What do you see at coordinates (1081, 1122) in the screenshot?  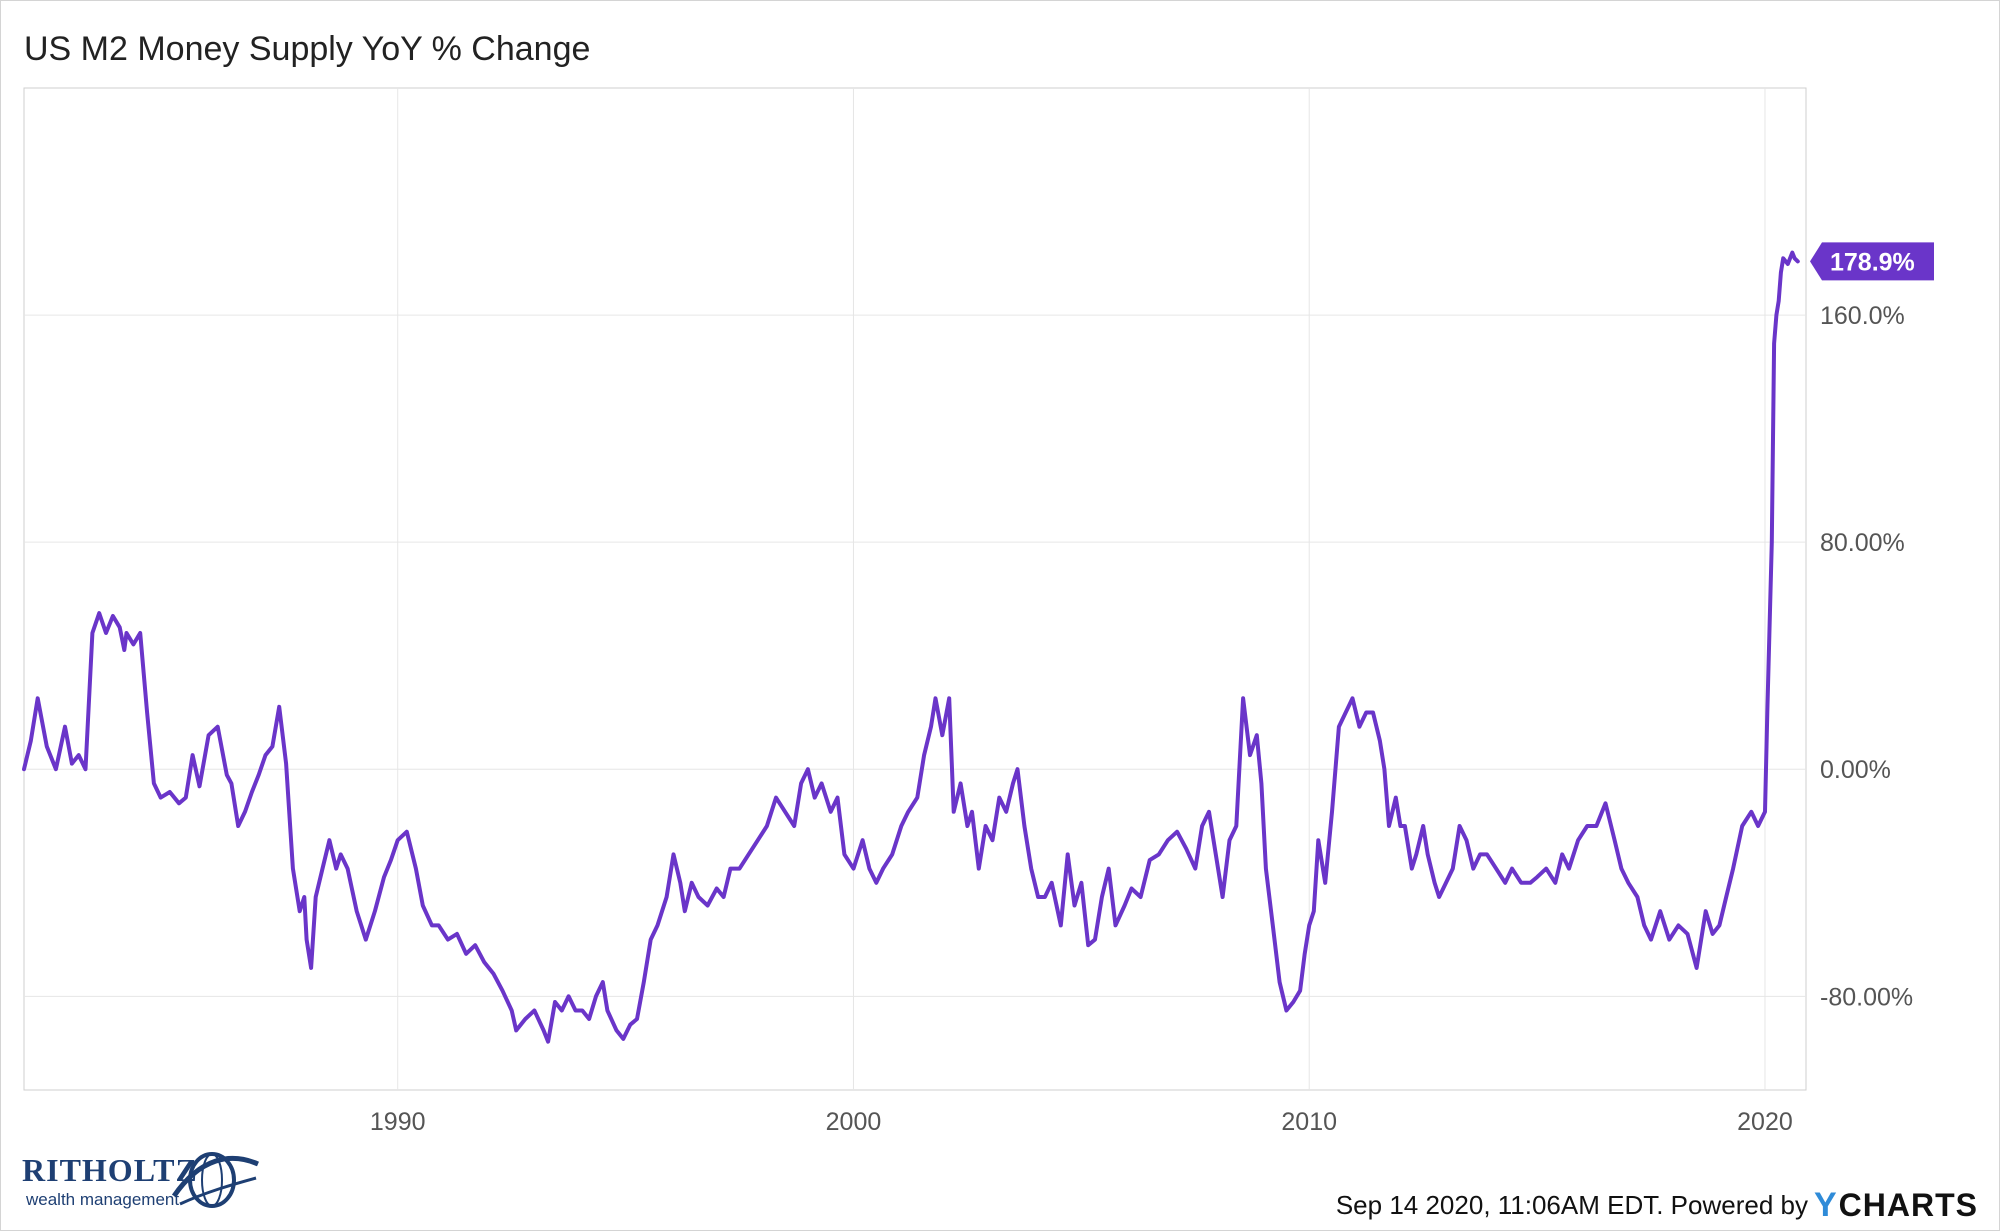 I see `x-axis-tick-labels: 1990 2000 2010 2020` at bounding box center [1081, 1122].